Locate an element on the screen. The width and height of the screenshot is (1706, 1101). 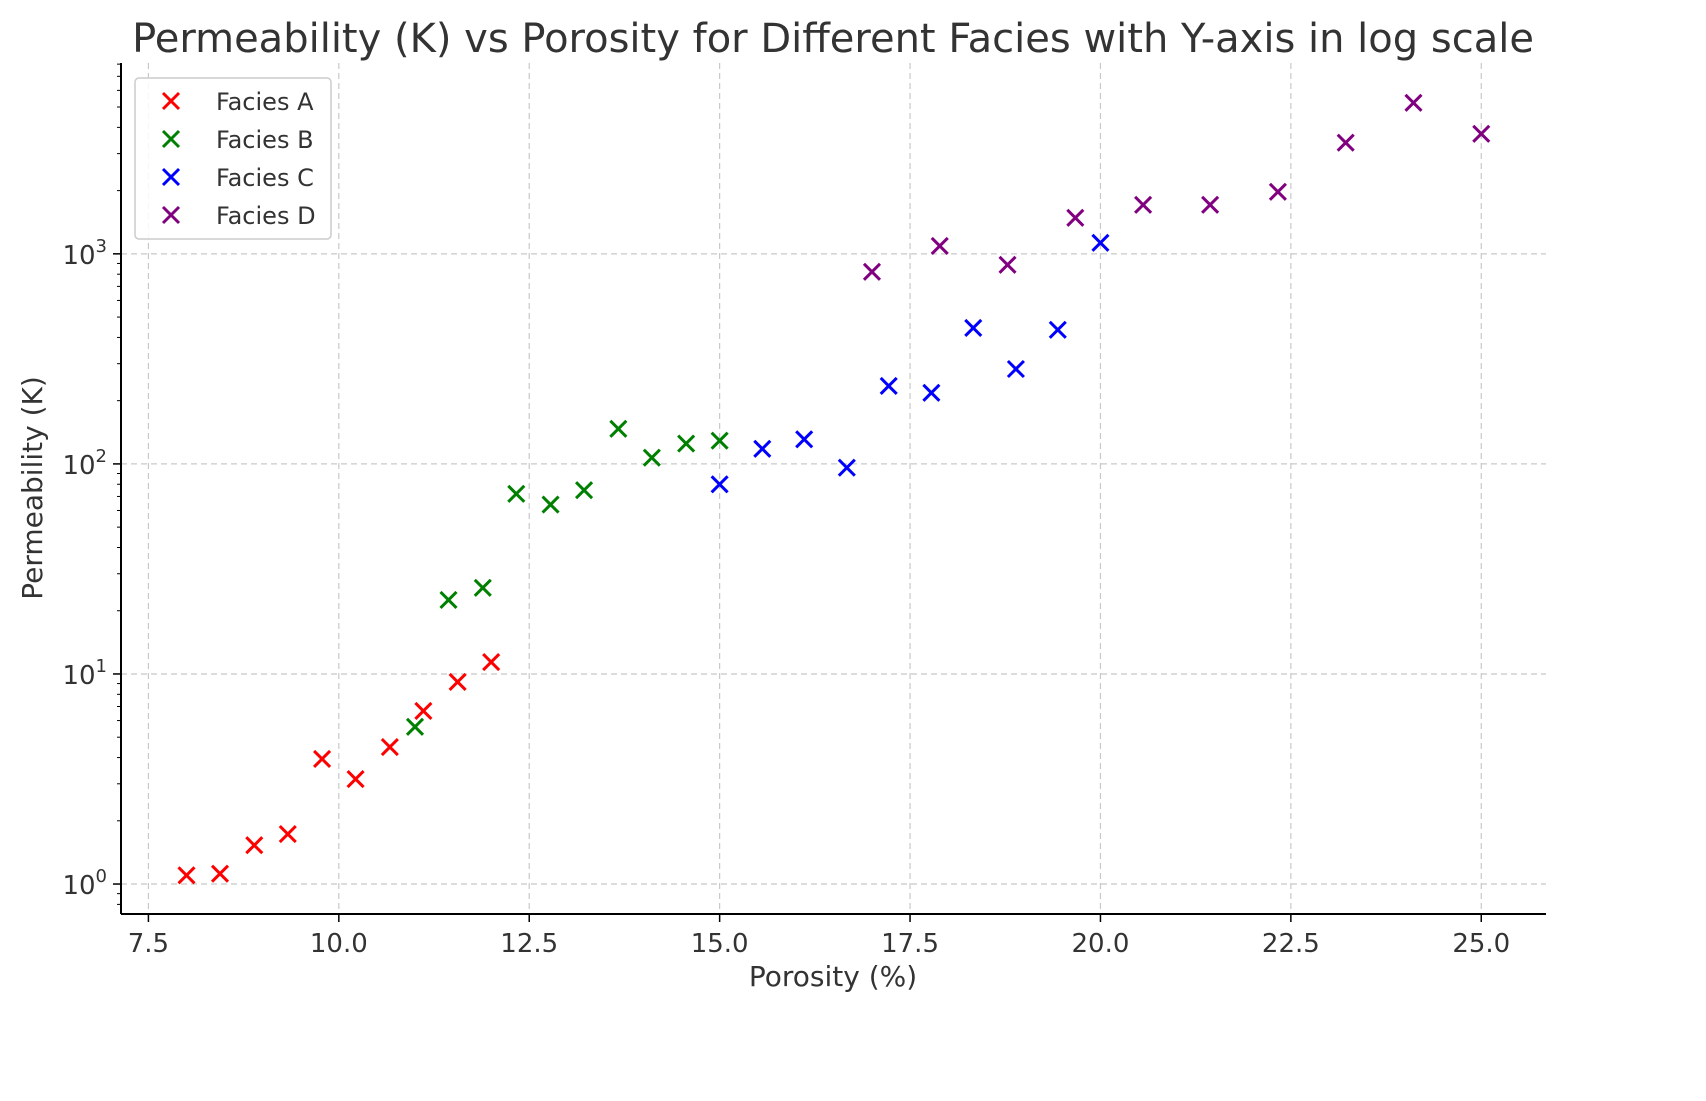
series-facies-c is located at coordinates (910, 363).